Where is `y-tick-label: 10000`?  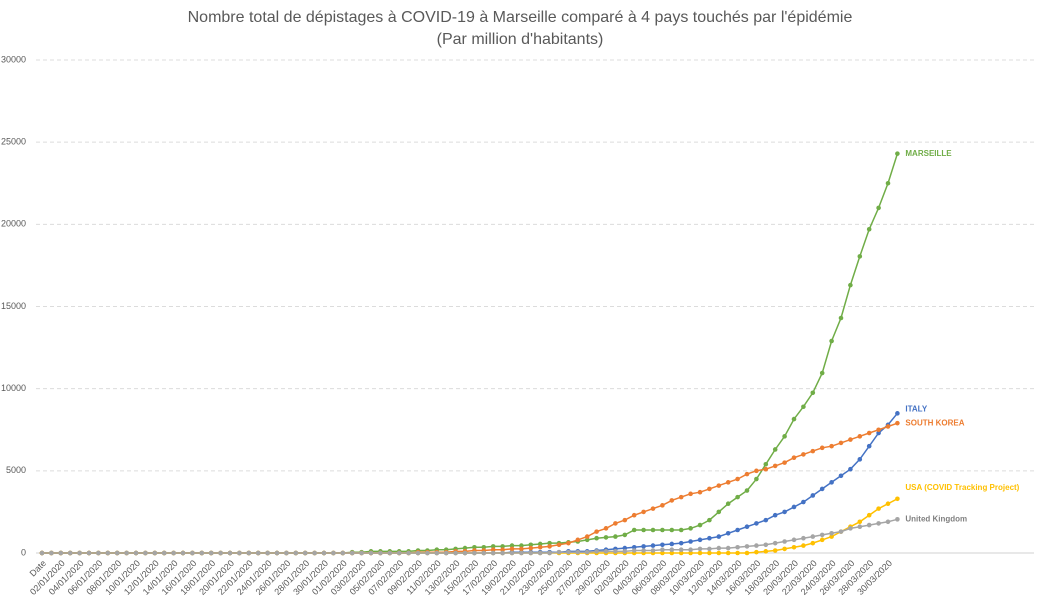
y-tick-label: 10000 is located at coordinates (13, 388).